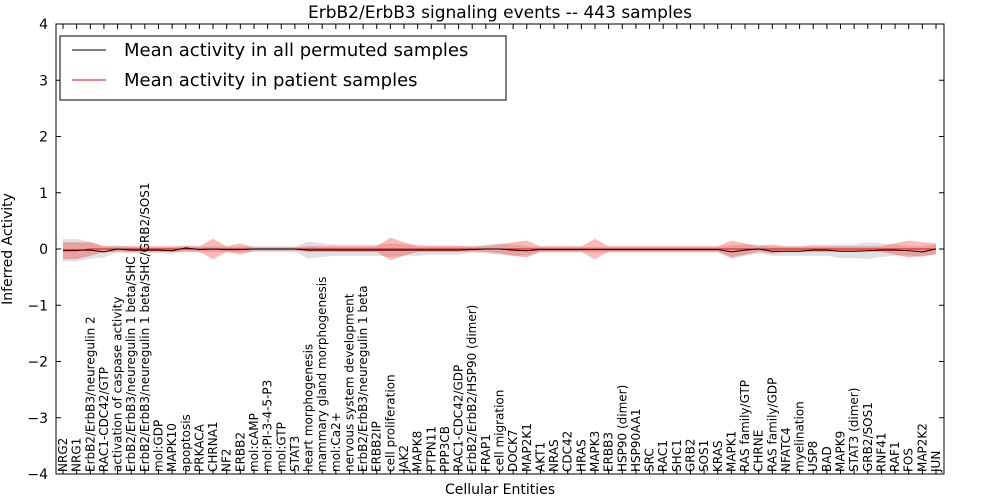  I want to click on x-tick-label: ERBB2, so click(240, 452).